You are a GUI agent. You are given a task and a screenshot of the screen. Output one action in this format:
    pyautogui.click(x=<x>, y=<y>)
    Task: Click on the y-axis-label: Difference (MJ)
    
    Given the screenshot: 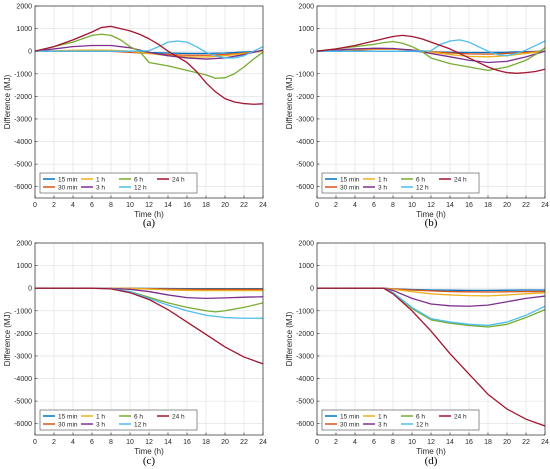 What is the action you would take?
    pyautogui.click(x=7, y=338)
    